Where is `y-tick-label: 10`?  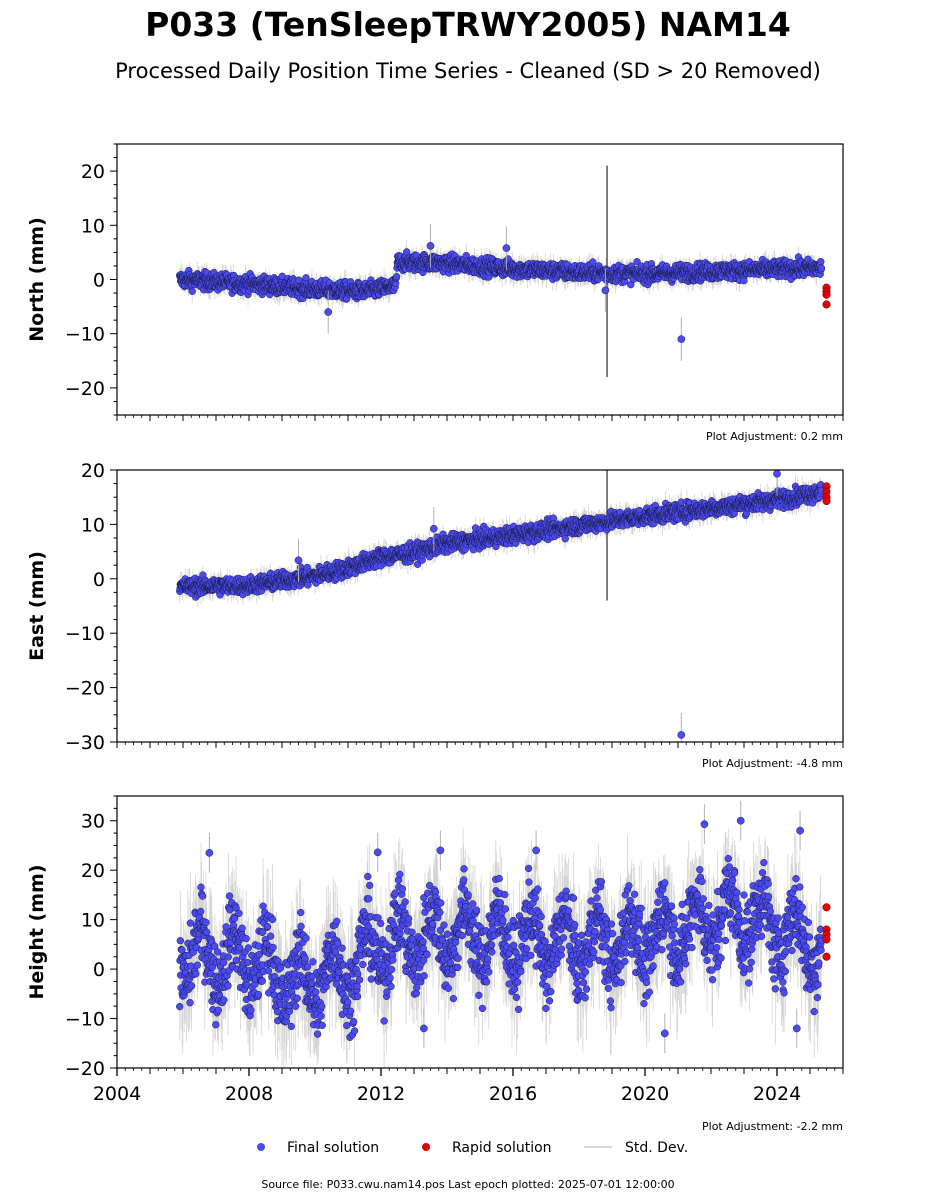
y-tick-label: 10 is located at coordinates (93, 226).